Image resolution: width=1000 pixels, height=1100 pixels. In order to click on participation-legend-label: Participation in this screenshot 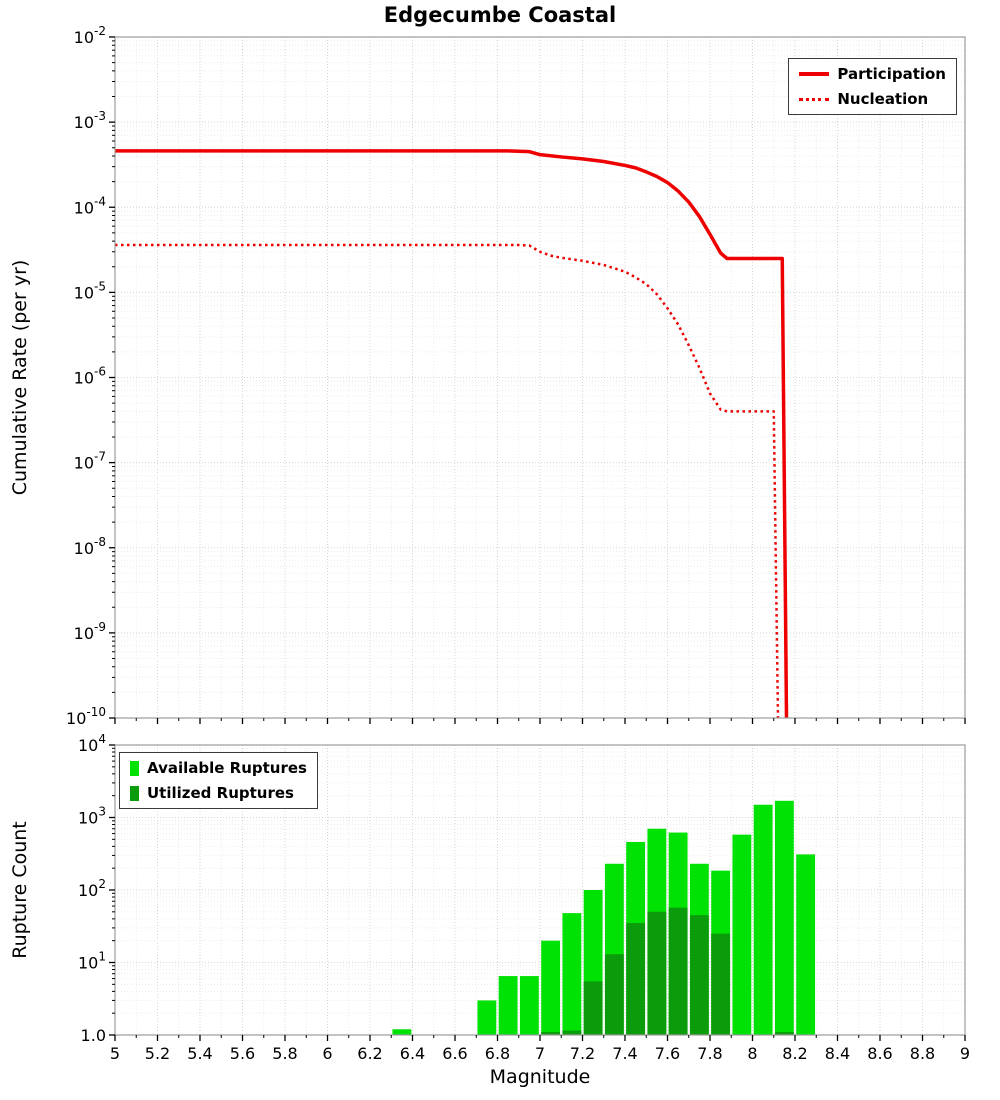, I will do `click(891, 74)`.